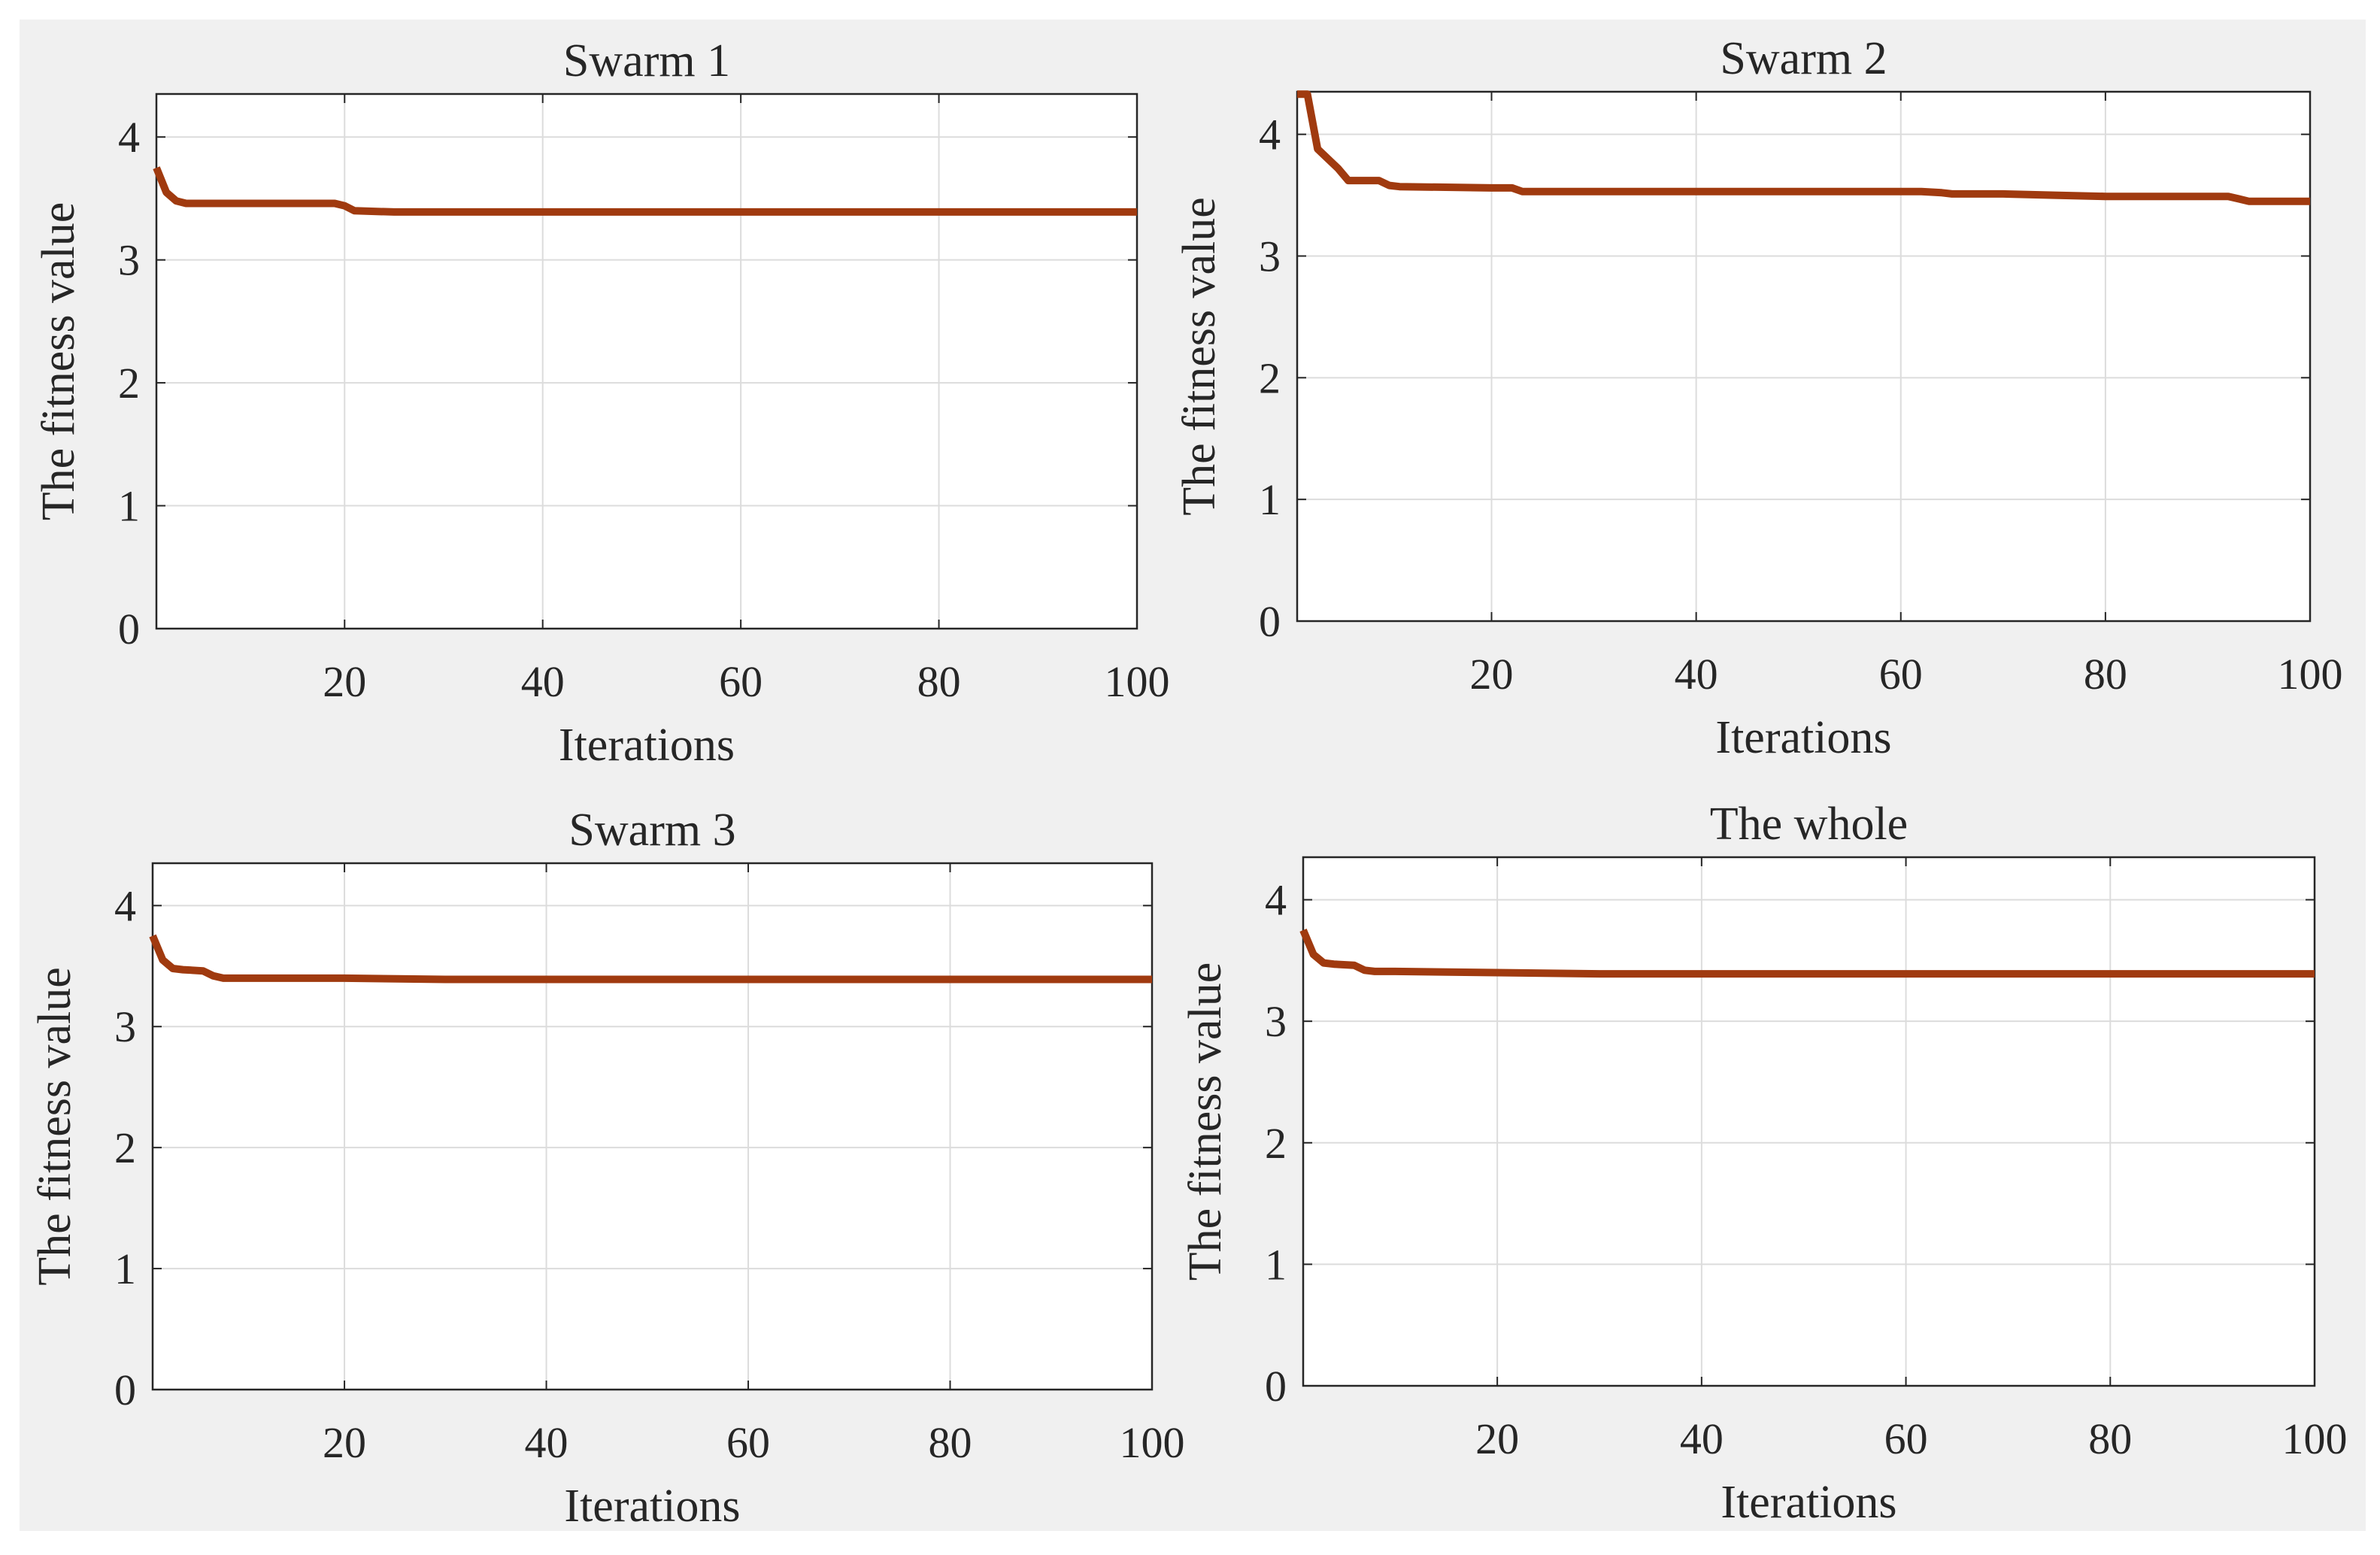  I want to click on chart-title: The whole, so click(1809, 824).